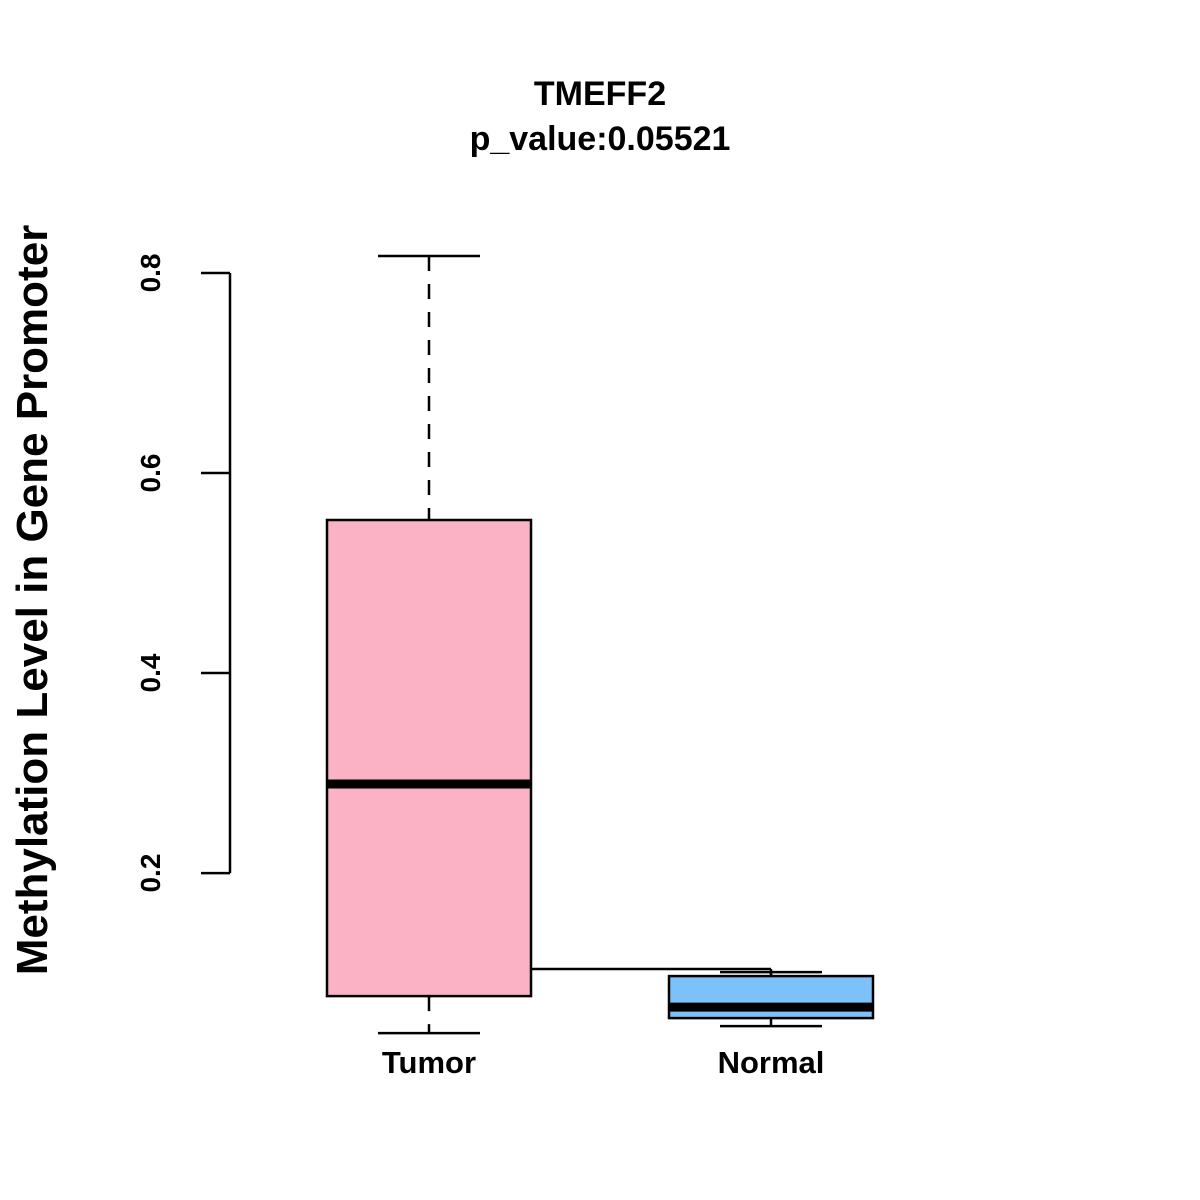  What do you see at coordinates (150, 873) in the screenshot?
I see `y-tick-label: 0.2` at bounding box center [150, 873].